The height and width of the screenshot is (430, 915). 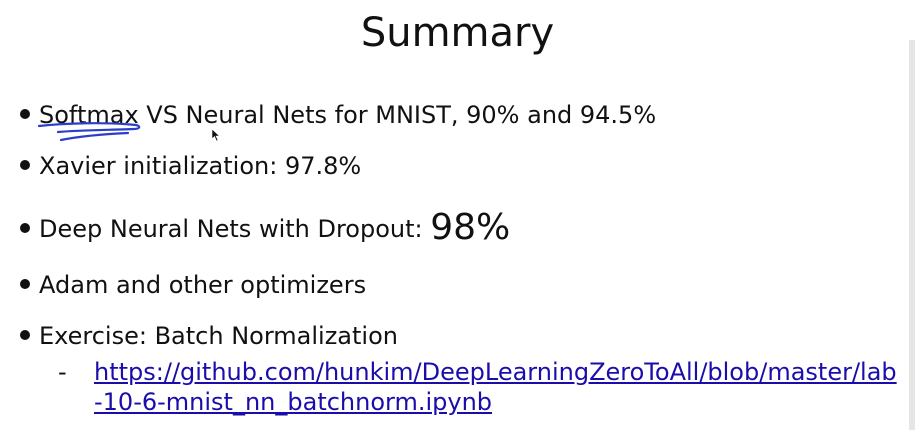 I want to click on bullet-text: Adam and other optimizers, so click(x=203, y=285).